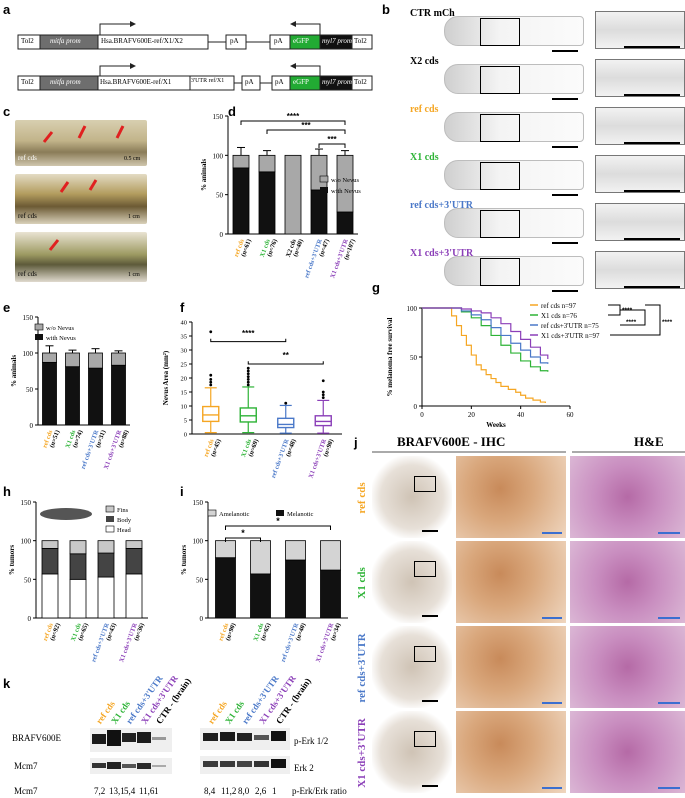  What do you see at coordinates (27, 158) in the screenshot?
I see `c-caption-1: ref cds` at bounding box center [27, 158].